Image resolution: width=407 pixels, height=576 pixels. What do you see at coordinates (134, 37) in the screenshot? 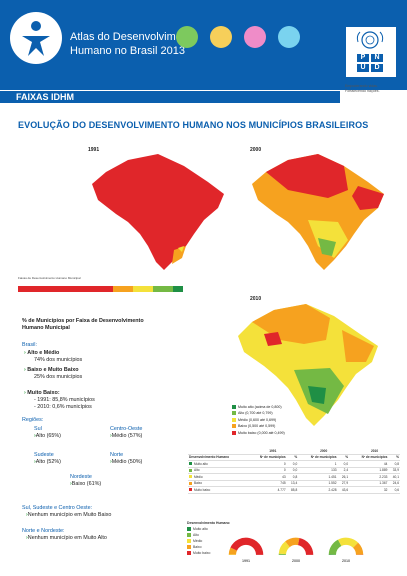
I see `atlas-title-line1: Atlas do Desenvolvimento` at bounding box center [134, 37].